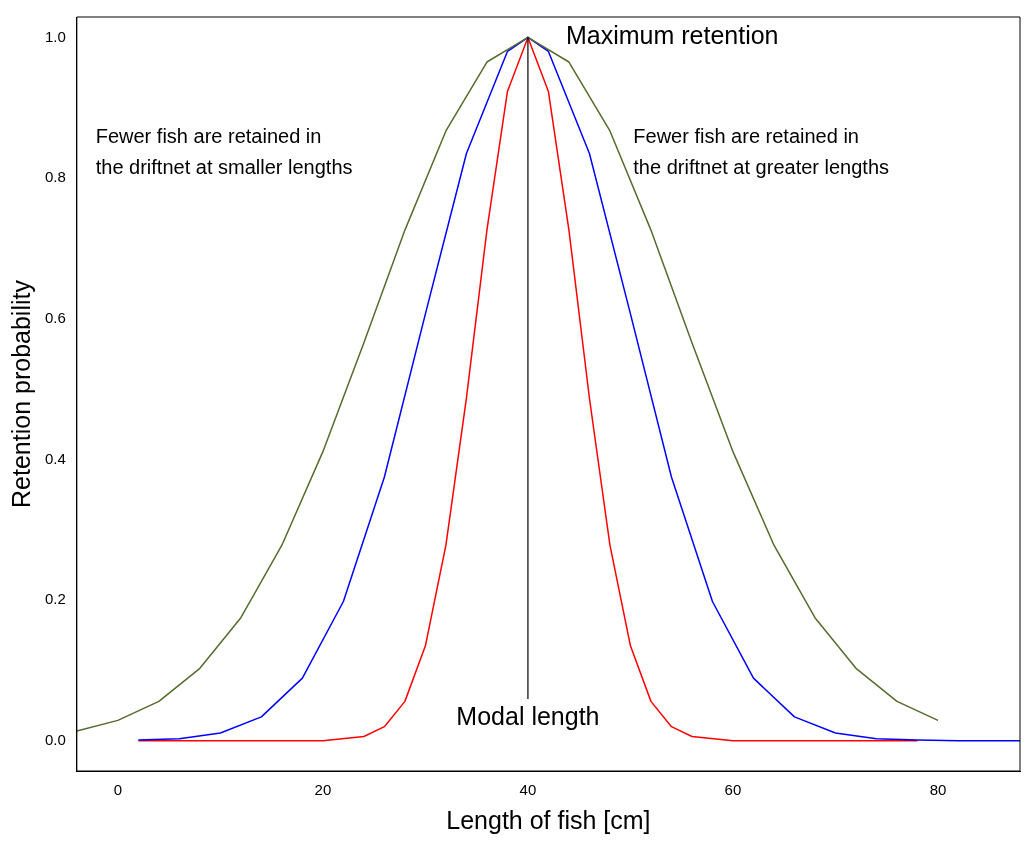 Image resolution: width=1028 pixels, height=845 pixels. Describe the element at coordinates (55, 177) in the screenshot. I see `y-tick-label: 0.8` at that location.